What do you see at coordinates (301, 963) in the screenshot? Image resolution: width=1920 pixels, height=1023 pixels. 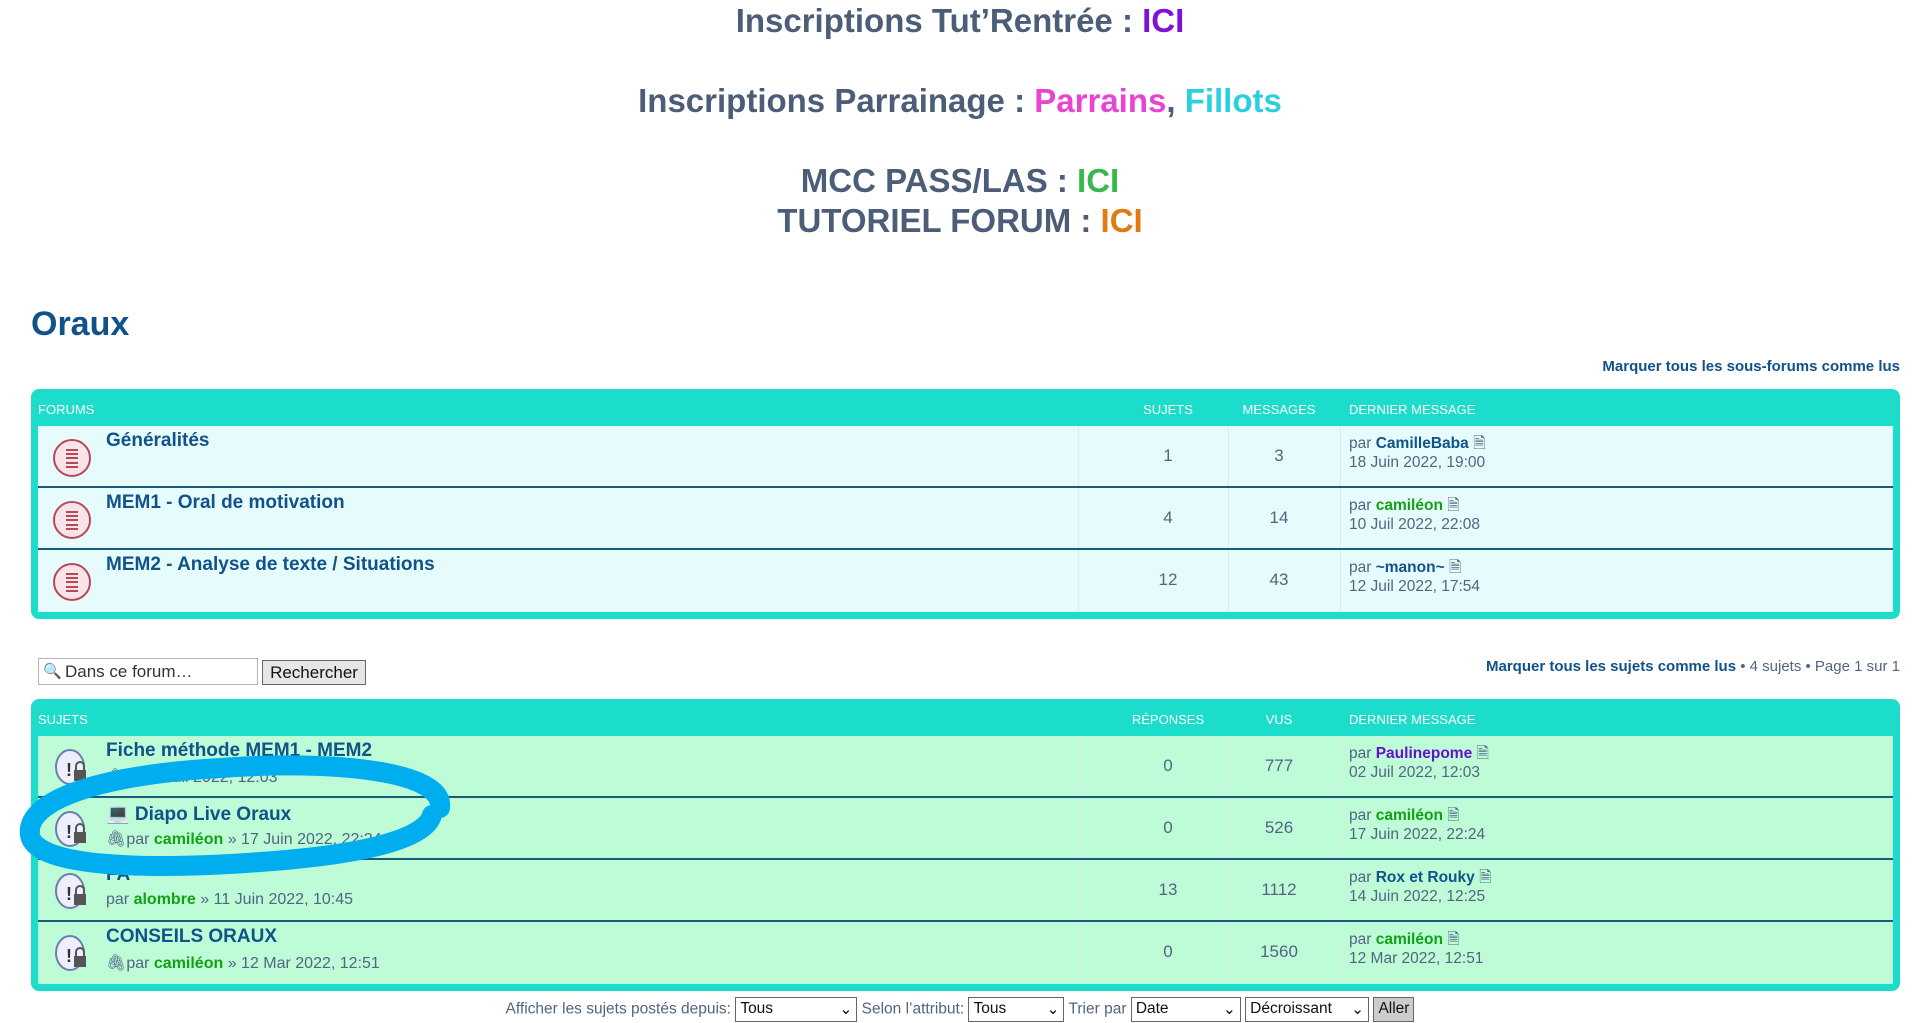 I see `topic-date: » 12 Mar 2022, 12:51` at bounding box center [301, 963].